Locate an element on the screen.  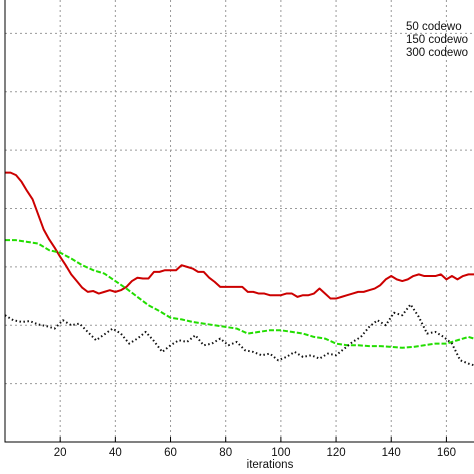
x-tick-label: 60 is located at coordinates (170, 453).